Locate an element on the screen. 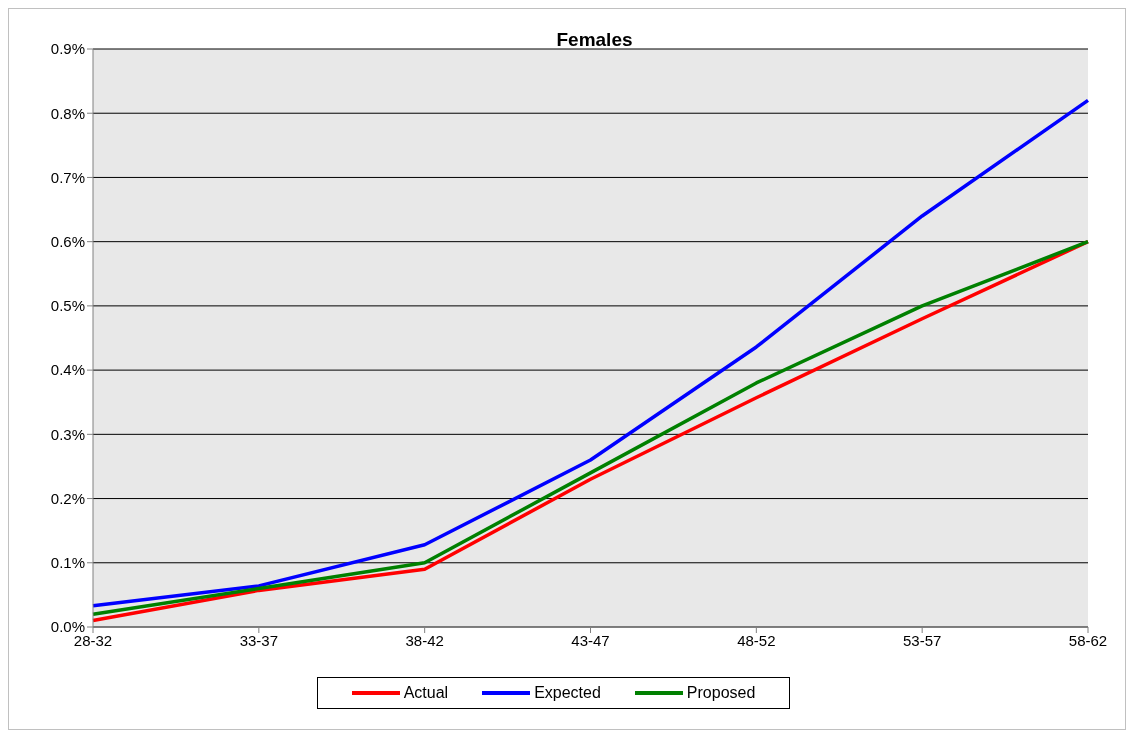 This screenshot has width=1134, height=738. y-tick-label: 0.7% is located at coordinates (67, 177).